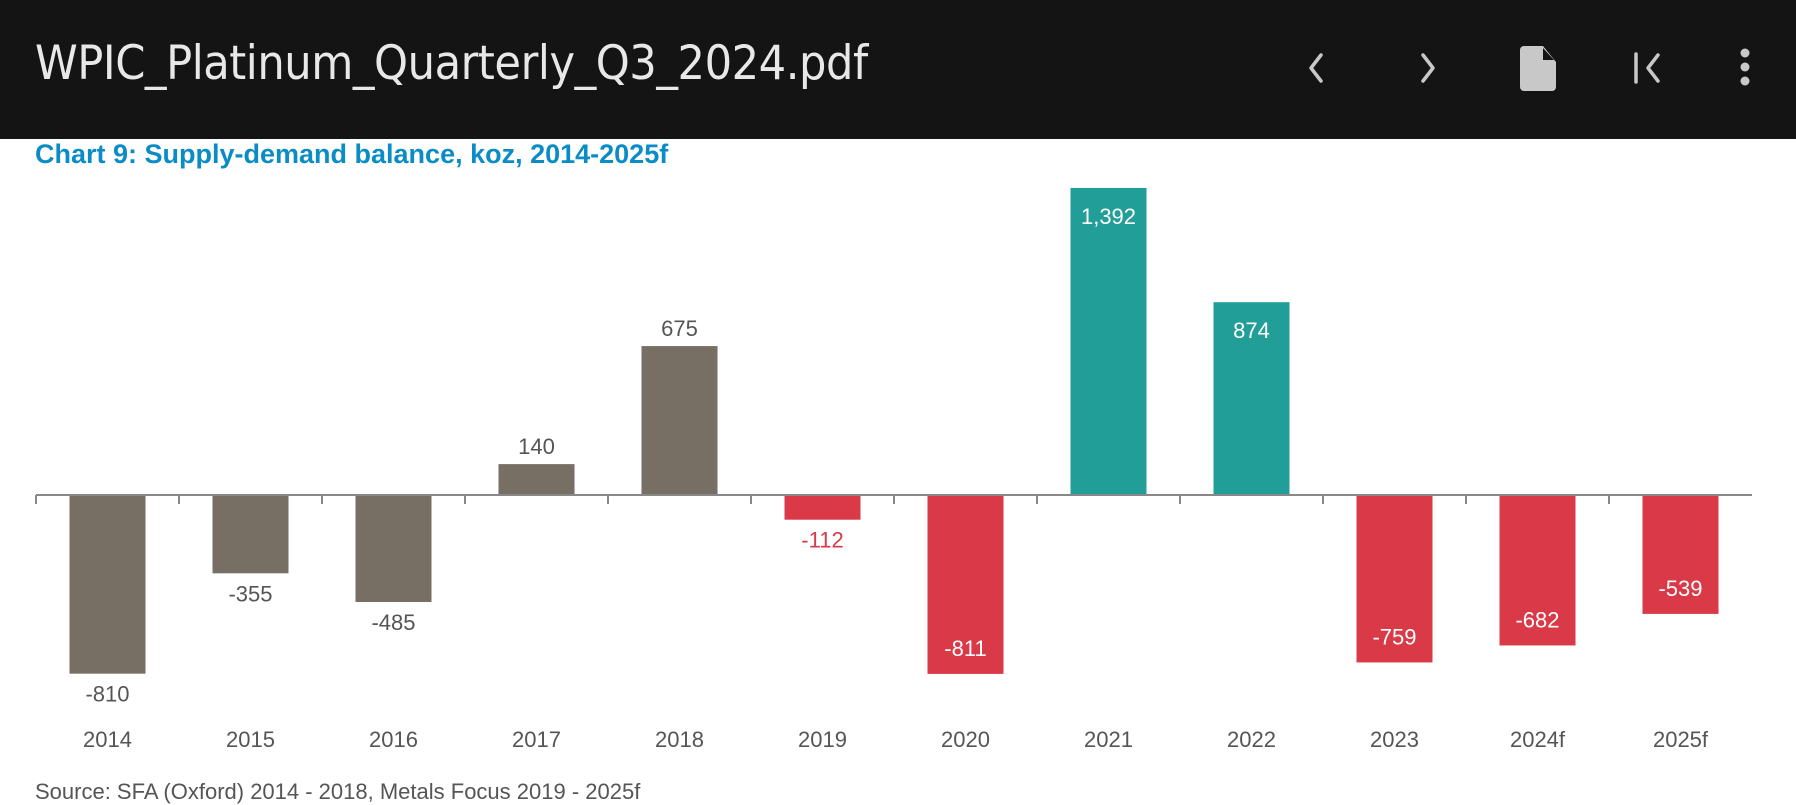  What do you see at coordinates (965, 648) in the screenshot?
I see `data-label-2020: -811` at bounding box center [965, 648].